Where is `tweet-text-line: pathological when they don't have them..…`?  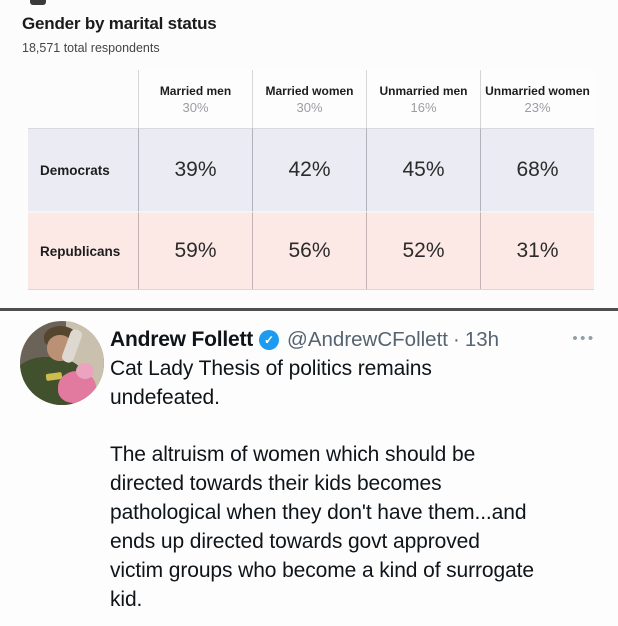
tweet-text-line: pathological when they don't have them..… is located at coordinates (318, 512).